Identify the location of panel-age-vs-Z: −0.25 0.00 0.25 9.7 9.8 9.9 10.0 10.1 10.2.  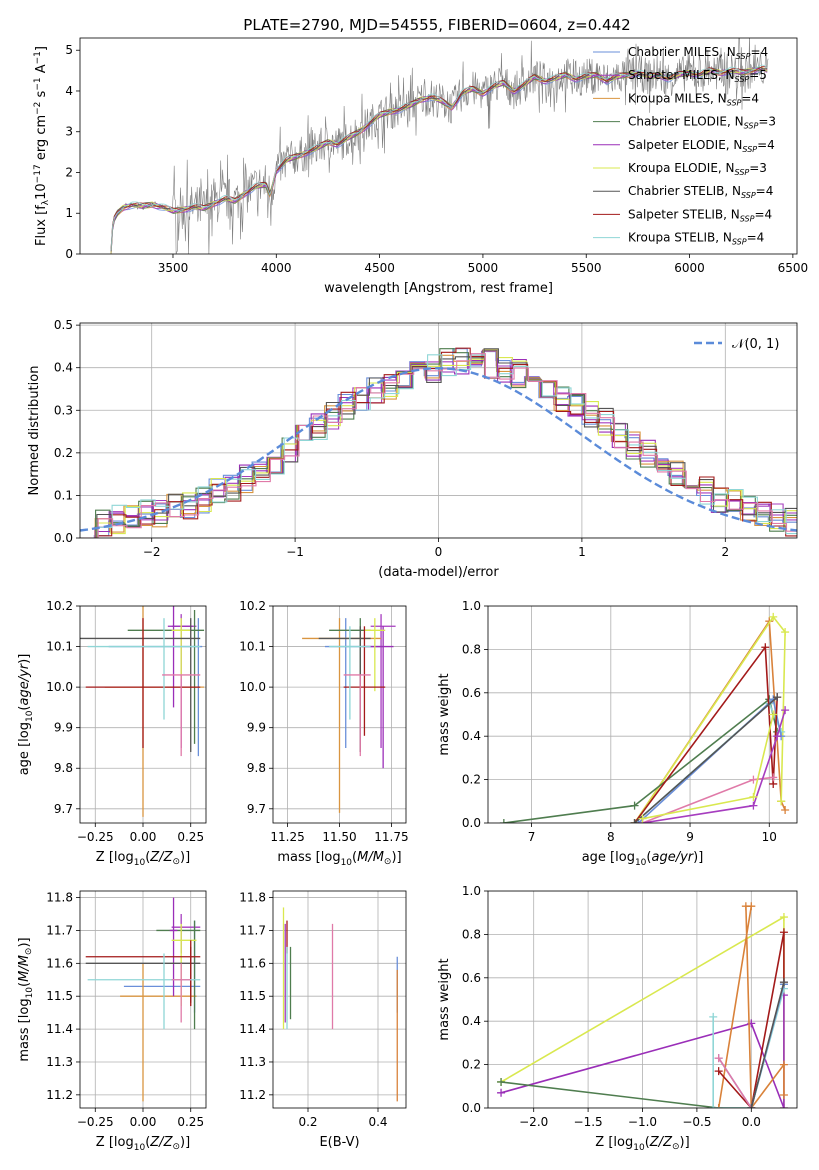
(126, 721).